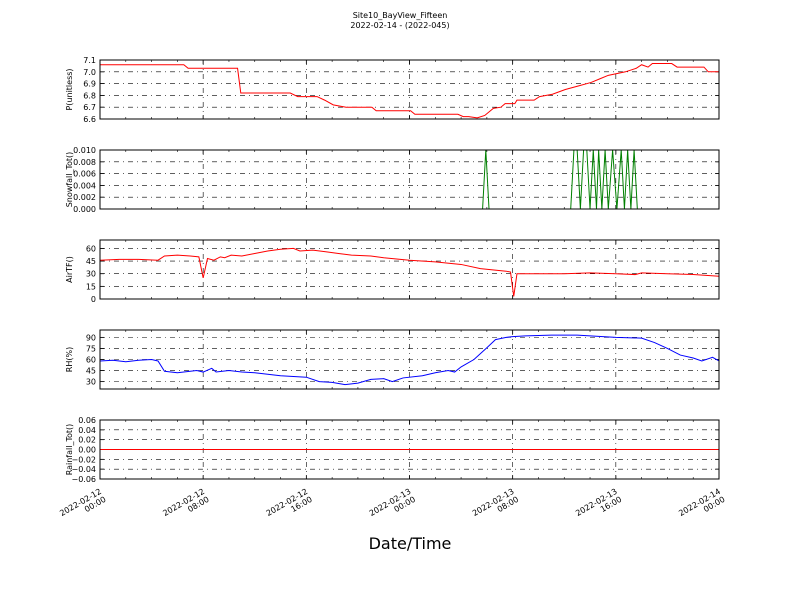 The width and height of the screenshot is (800, 600). What do you see at coordinates (89, 72) in the screenshot?
I see `y-tick-label: 7.0` at bounding box center [89, 72].